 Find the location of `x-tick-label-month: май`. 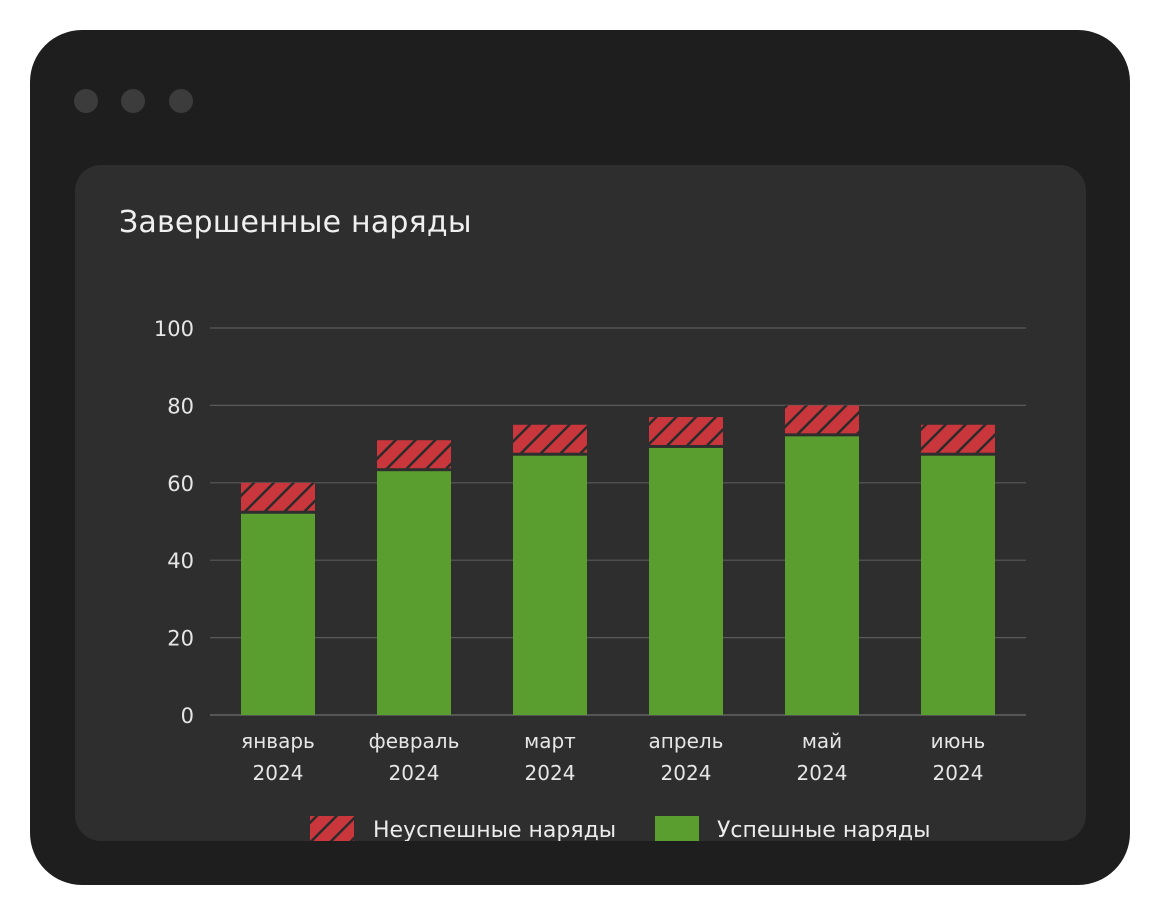

x-tick-label-month: май is located at coordinates (822, 741).